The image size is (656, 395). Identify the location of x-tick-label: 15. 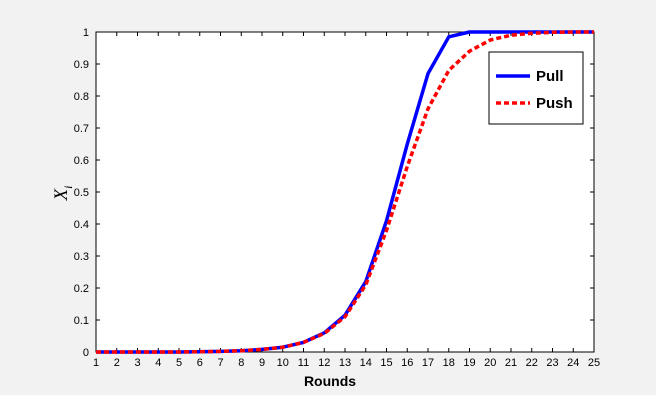
(386, 363).